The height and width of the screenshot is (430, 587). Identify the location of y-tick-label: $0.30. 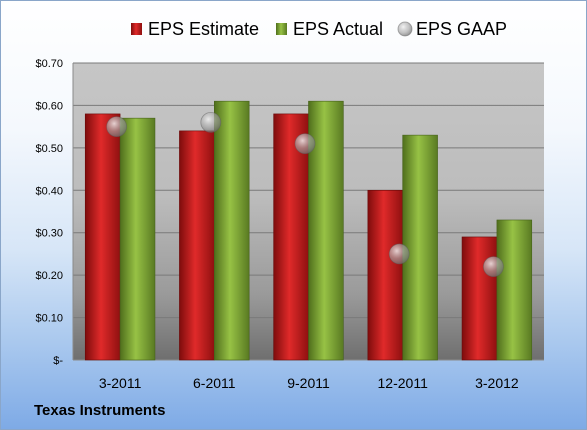
(49, 234).